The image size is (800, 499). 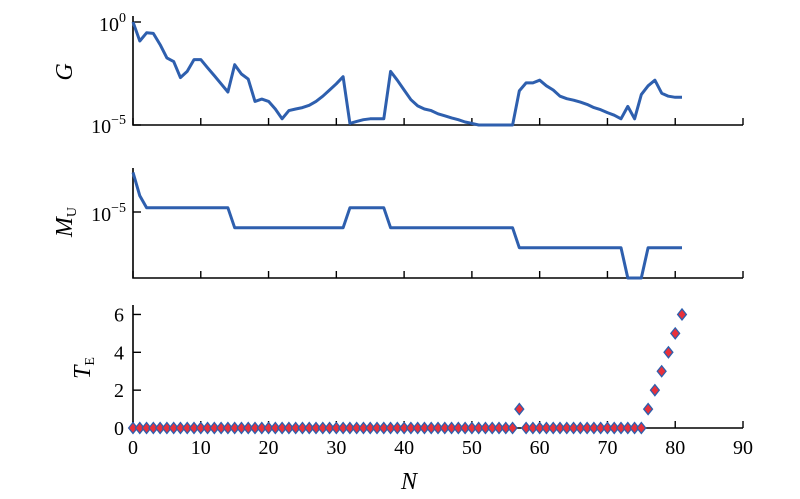 I want to click on panel-te-yticks: 0 2 4 6, so click(x=127, y=372).